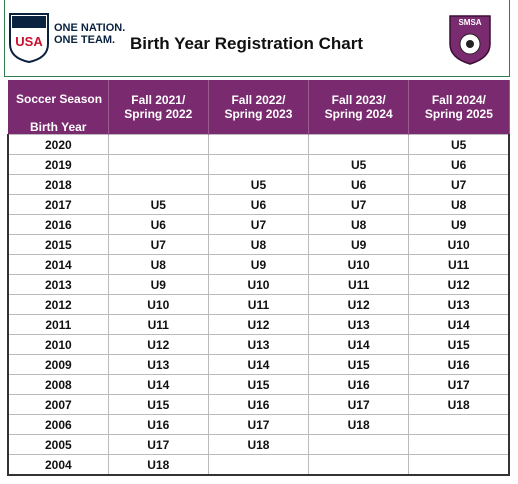 The width and height of the screenshot is (518, 484). I want to click on birth-year: 2007, so click(57, 404).